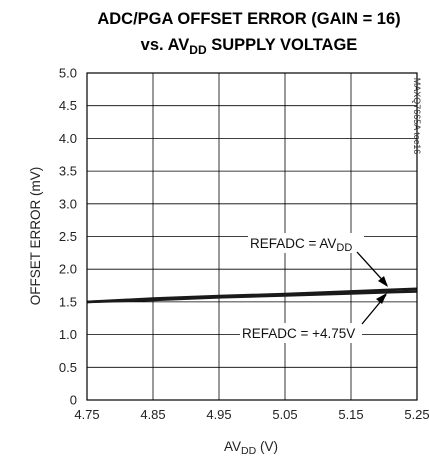 Image resolution: width=429 pixels, height=459 pixels. What do you see at coordinates (416, 414) in the screenshot?
I see `x-tick-label: 5.25` at bounding box center [416, 414].